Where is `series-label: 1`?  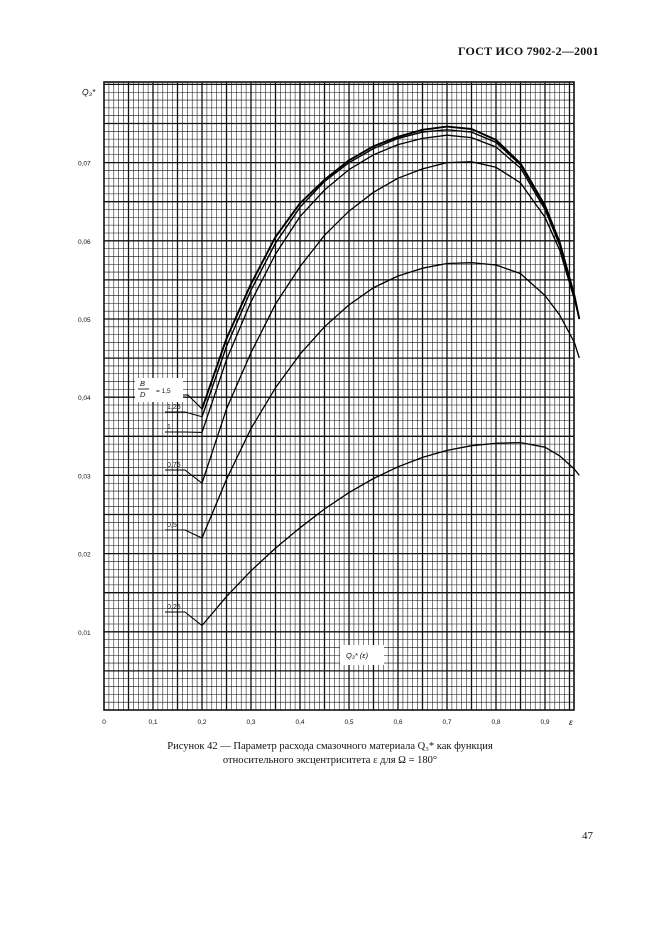
series-label: 1 is located at coordinates (169, 427).